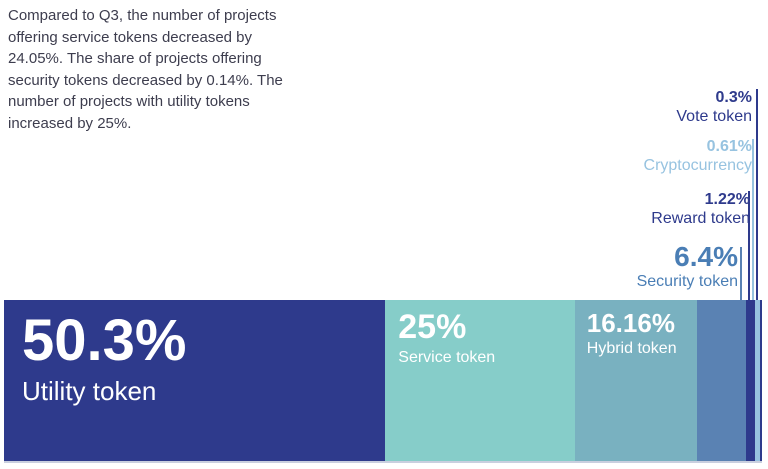 Image resolution: width=768 pixels, height=469 pixels. I want to click on utility-token-label: Utility token, so click(89, 391).